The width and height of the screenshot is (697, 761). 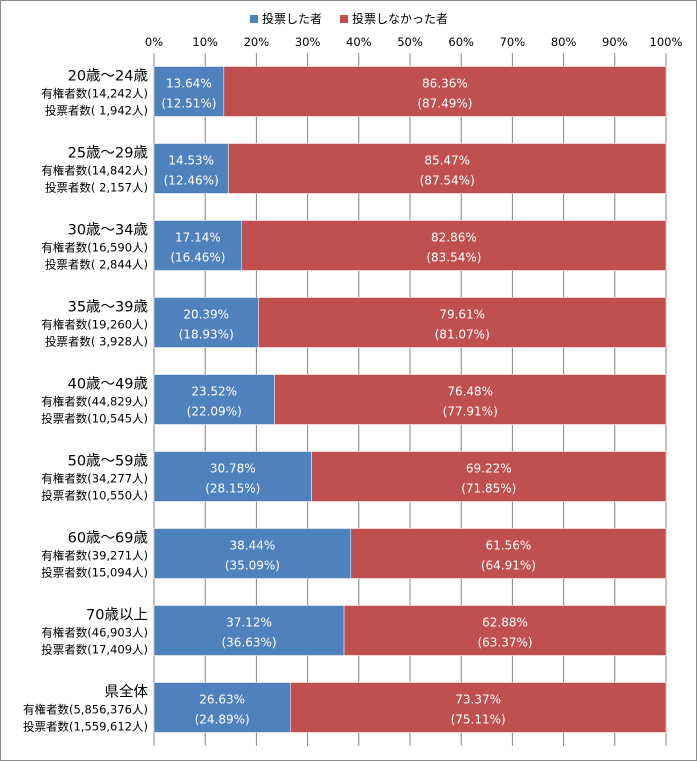 I want to click on data-sublabel-voted: (18.93%), so click(x=206, y=335).